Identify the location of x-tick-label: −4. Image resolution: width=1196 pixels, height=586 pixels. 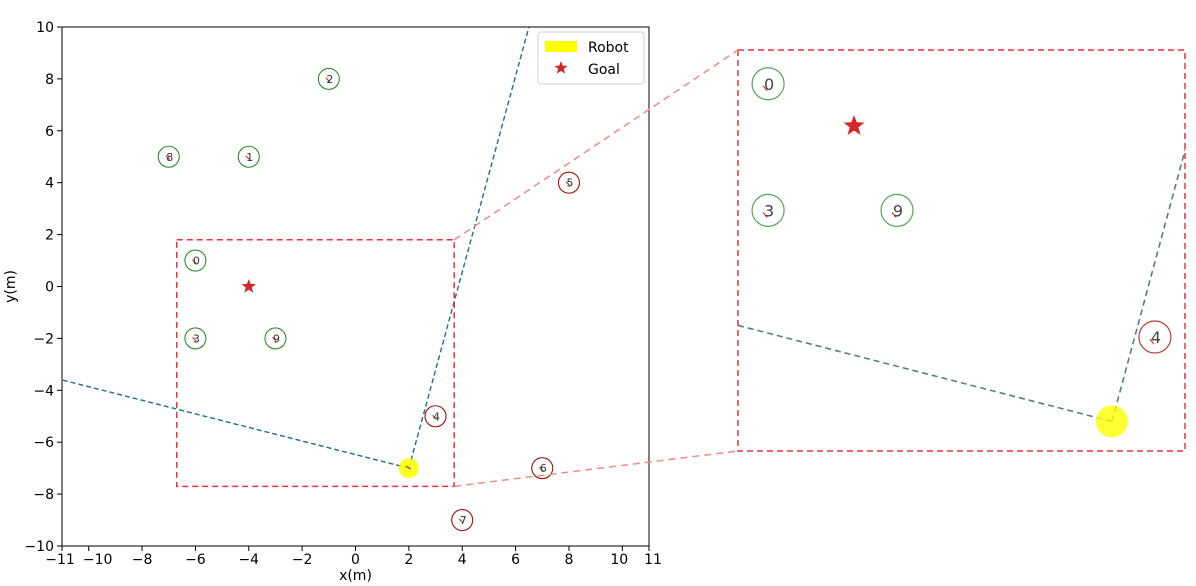
(248, 560).